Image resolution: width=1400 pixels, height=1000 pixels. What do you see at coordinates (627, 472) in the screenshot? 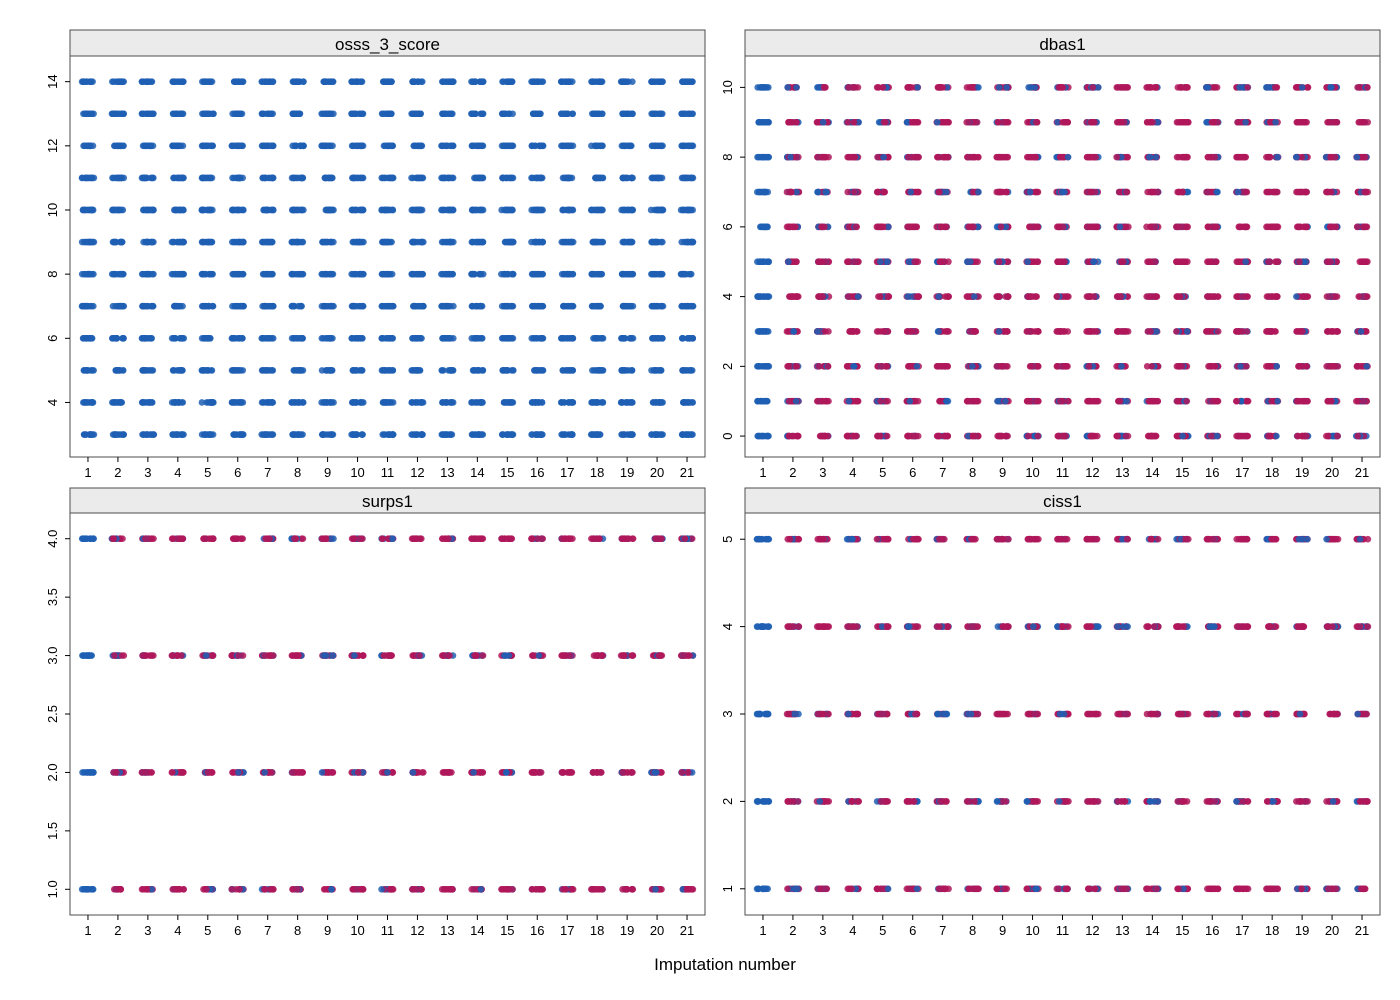
I see `x-tick-label: 19` at bounding box center [627, 472].